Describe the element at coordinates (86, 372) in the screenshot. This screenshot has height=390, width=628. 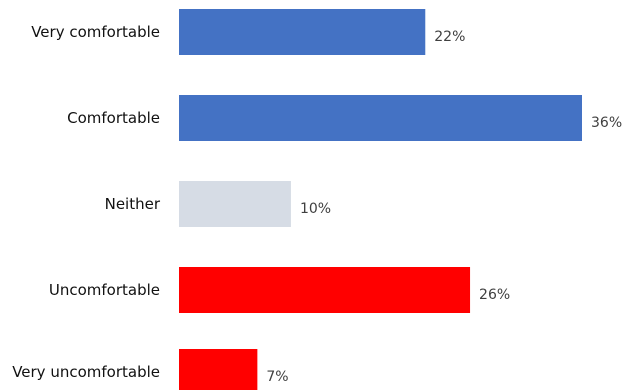
I see `category-label: Very uncomfortable` at that location.